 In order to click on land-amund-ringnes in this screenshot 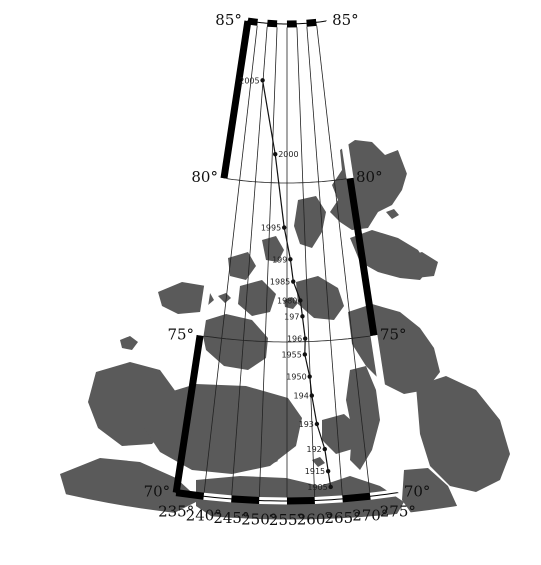, I will do `click(242, 266)`.